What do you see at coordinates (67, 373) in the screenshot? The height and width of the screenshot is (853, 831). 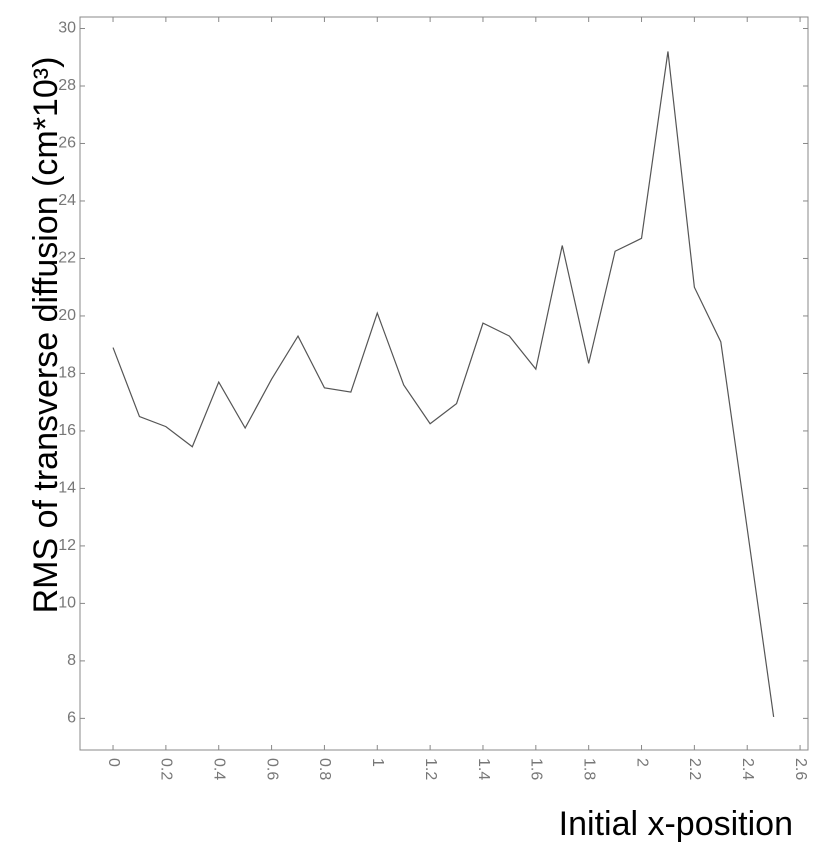 I see `y-tick-label: 18` at bounding box center [67, 373].